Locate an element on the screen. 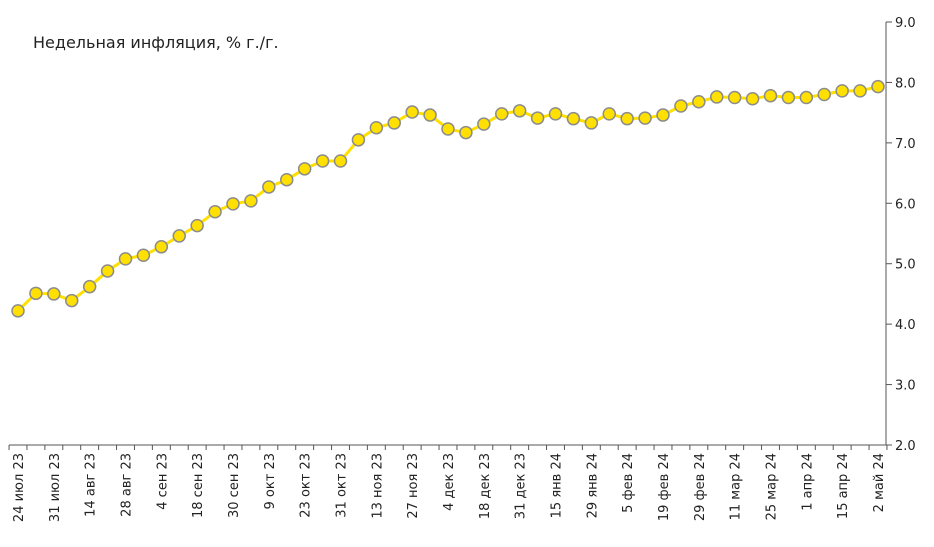  x-tick-label: 2 май 24 is located at coordinates (879, 482).